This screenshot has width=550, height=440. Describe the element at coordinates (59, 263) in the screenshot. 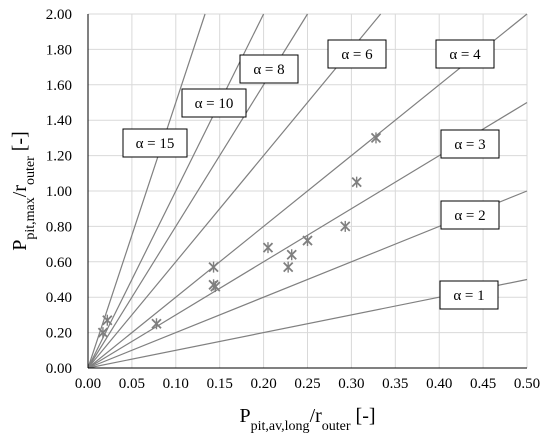

I see `y-tick-label: 0.60` at that location.